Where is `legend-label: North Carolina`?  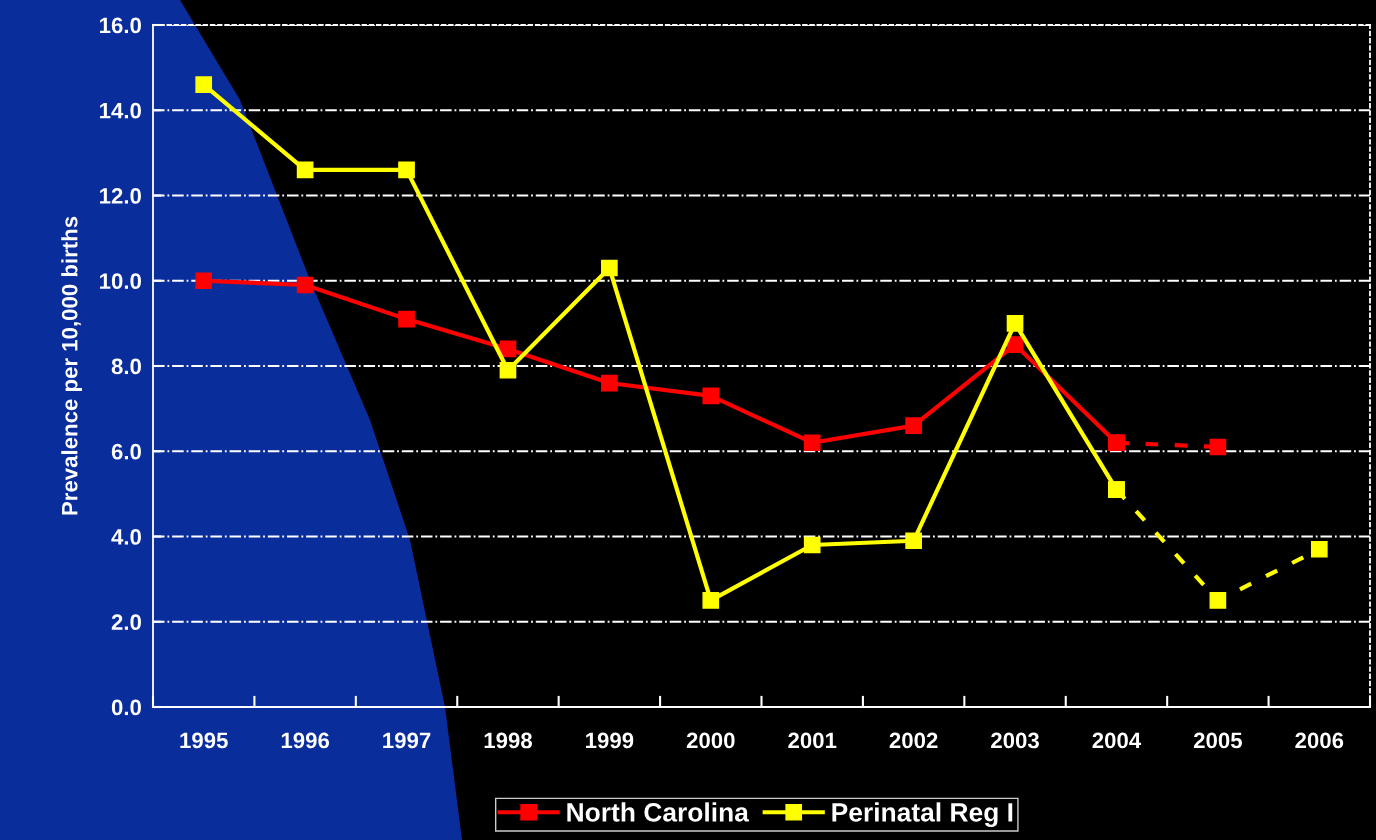
legend-label: North Carolina is located at coordinates (658, 812).